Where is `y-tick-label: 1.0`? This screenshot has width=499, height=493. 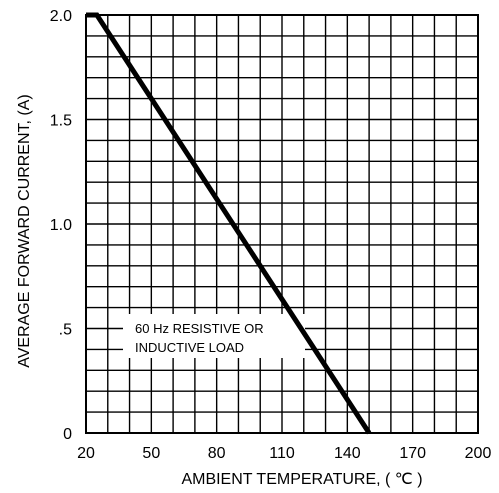
y-tick-label: 1.0 is located at coordinates (61, 225).